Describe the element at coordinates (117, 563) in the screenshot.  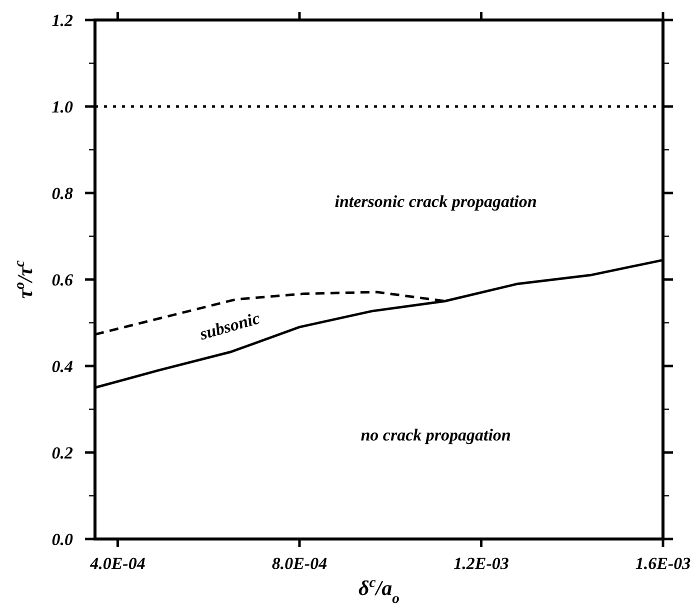
I see `x-tick-label: 4.0E-04` at that location.